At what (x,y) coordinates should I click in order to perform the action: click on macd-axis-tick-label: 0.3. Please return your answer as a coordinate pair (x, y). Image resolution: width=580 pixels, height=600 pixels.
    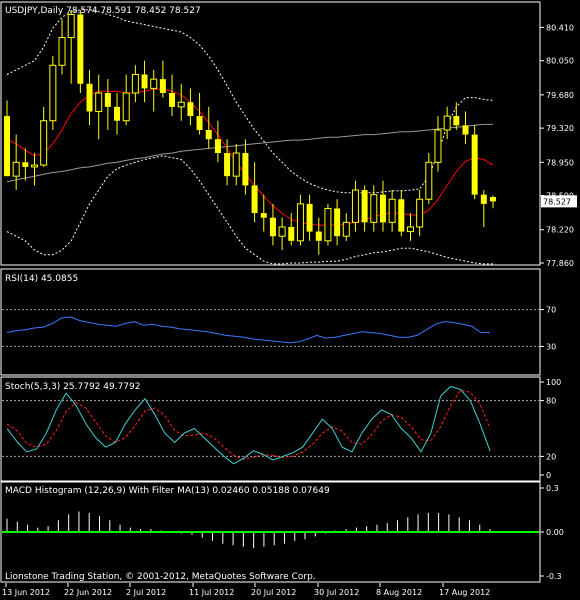
    Looking at the image, I should click on (552, 488).